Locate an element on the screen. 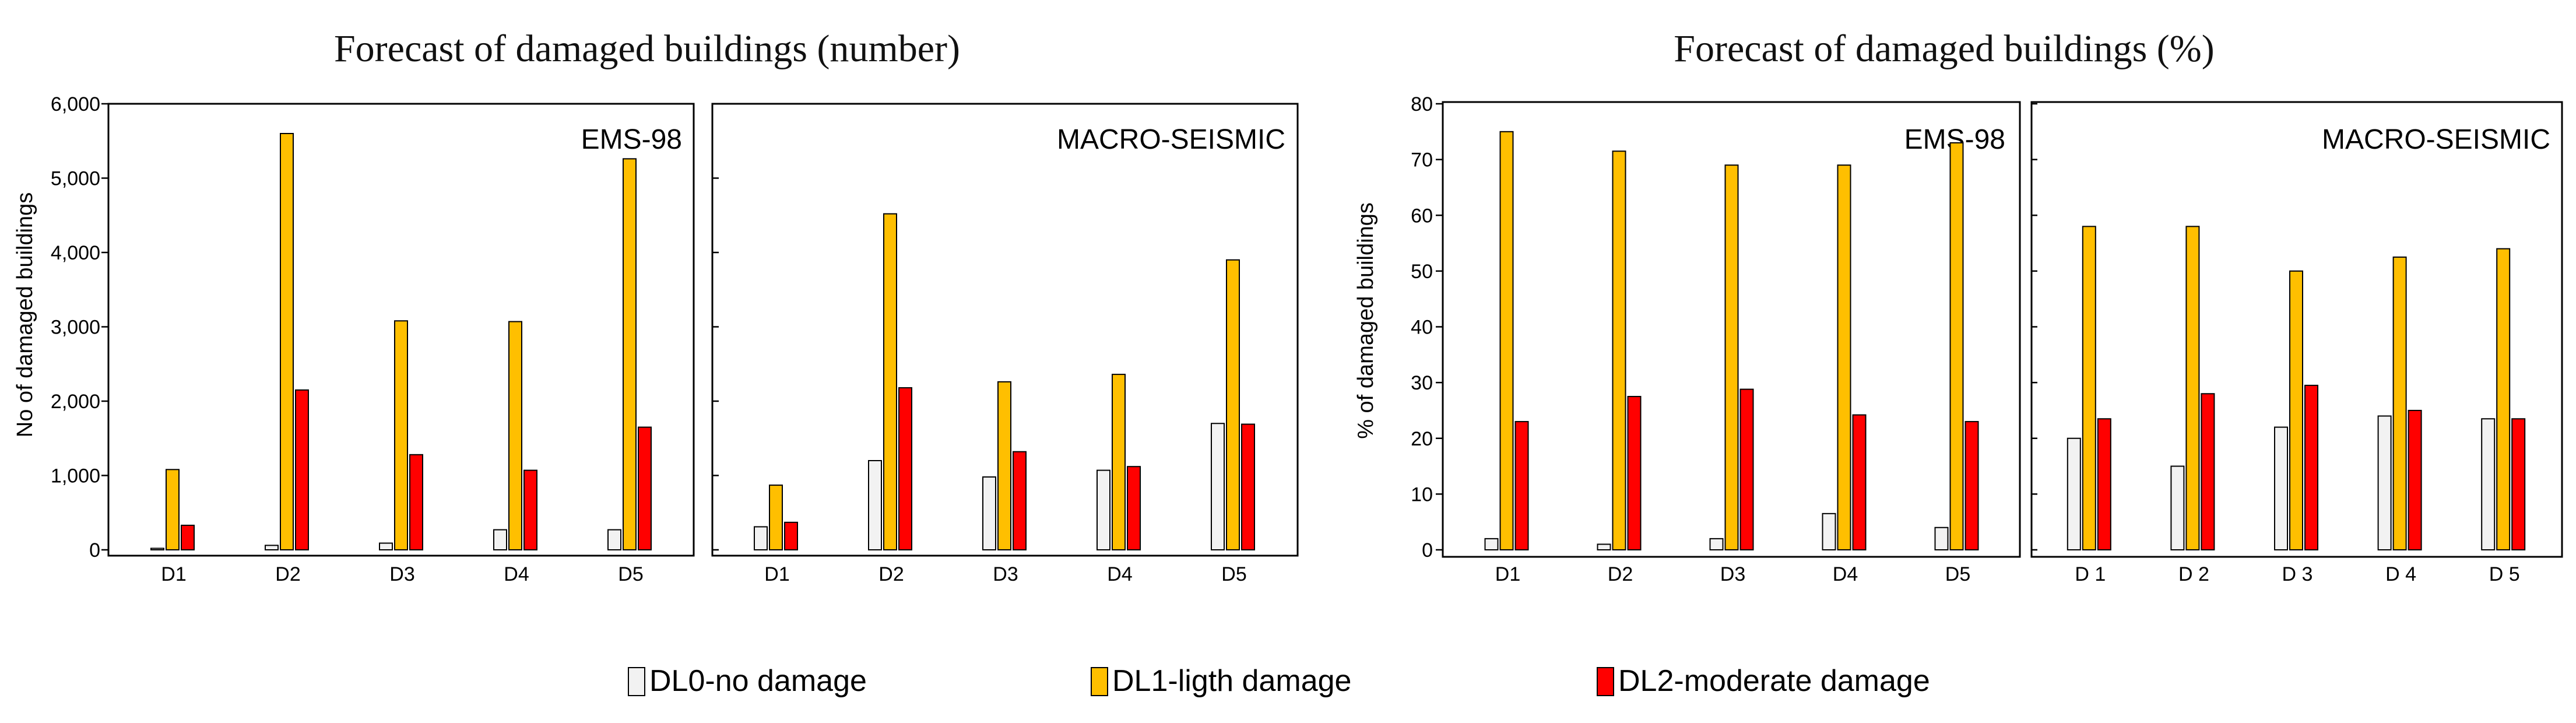 The height and width of the screenshot is (723, 2576). bar-dl0-d1 is located at coordinates (761, 538).